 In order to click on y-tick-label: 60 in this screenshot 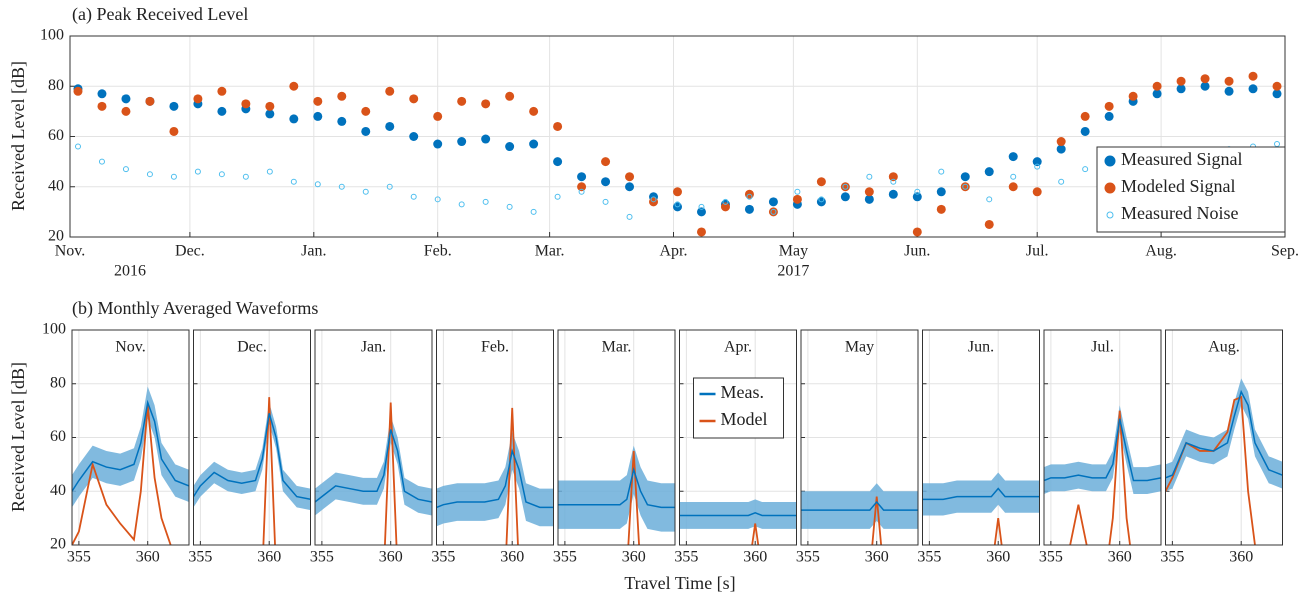, I will do `click(58, 436)`.